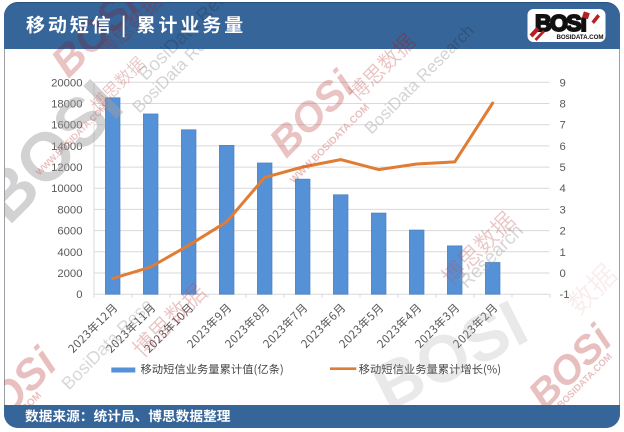 The height and width of the screenshot is (432, 624). Describe the element at coordinates (66, 105) in the screenshot. I see `svg-text: 18000` at that location.